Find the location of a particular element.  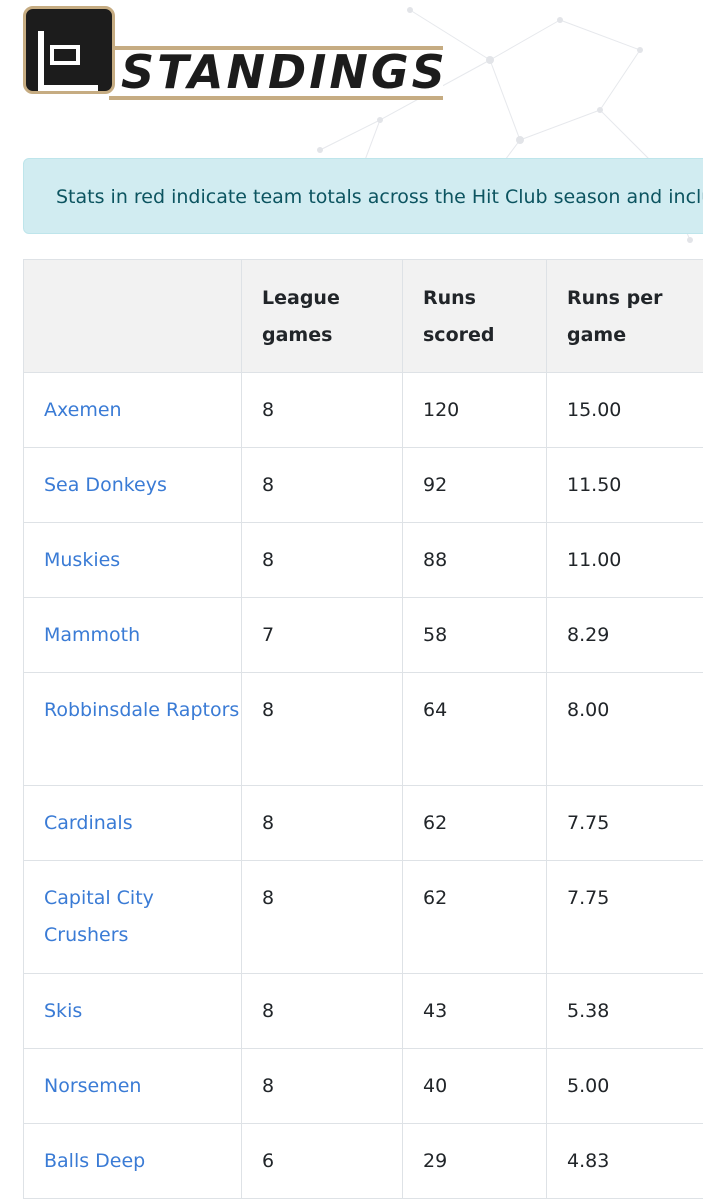

games-cell: 7 is located at coordinates (322, 635).